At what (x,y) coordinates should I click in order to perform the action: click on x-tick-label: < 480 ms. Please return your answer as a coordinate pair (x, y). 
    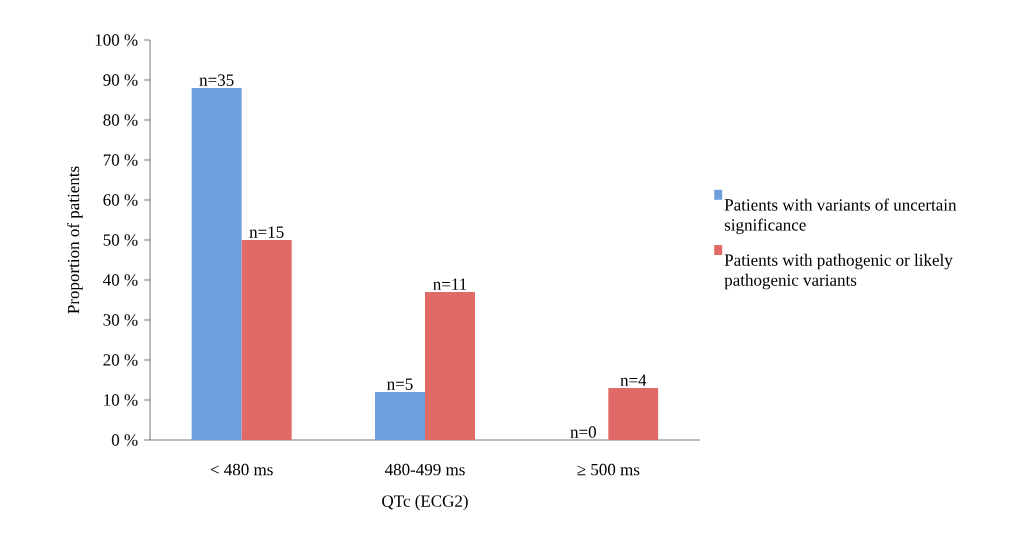
    Looking at the image, I should click on (241, 469).